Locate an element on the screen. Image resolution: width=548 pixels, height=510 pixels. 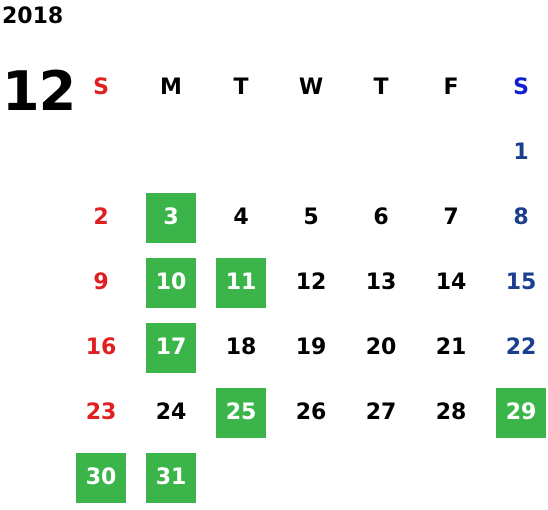
day-number: 23 is located at coordinates (101, 412).